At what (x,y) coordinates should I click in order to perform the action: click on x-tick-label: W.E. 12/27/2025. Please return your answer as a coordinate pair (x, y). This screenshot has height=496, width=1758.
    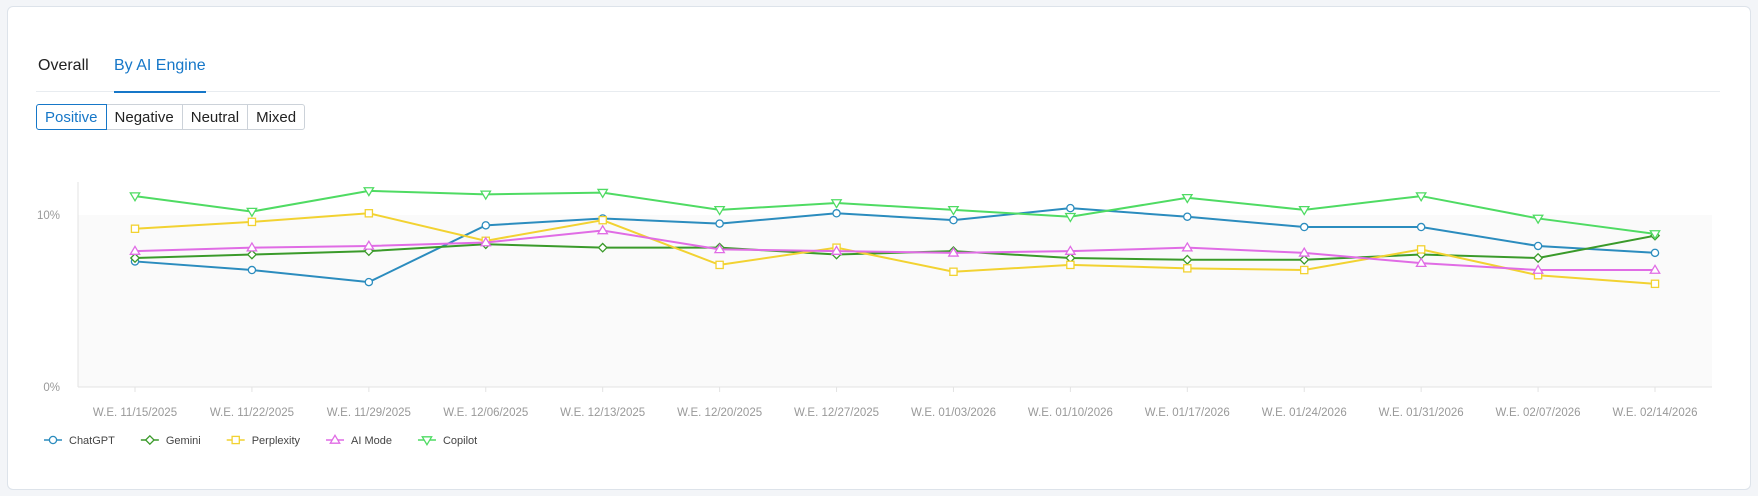
    Looking at the image, I should click on (836, 413).